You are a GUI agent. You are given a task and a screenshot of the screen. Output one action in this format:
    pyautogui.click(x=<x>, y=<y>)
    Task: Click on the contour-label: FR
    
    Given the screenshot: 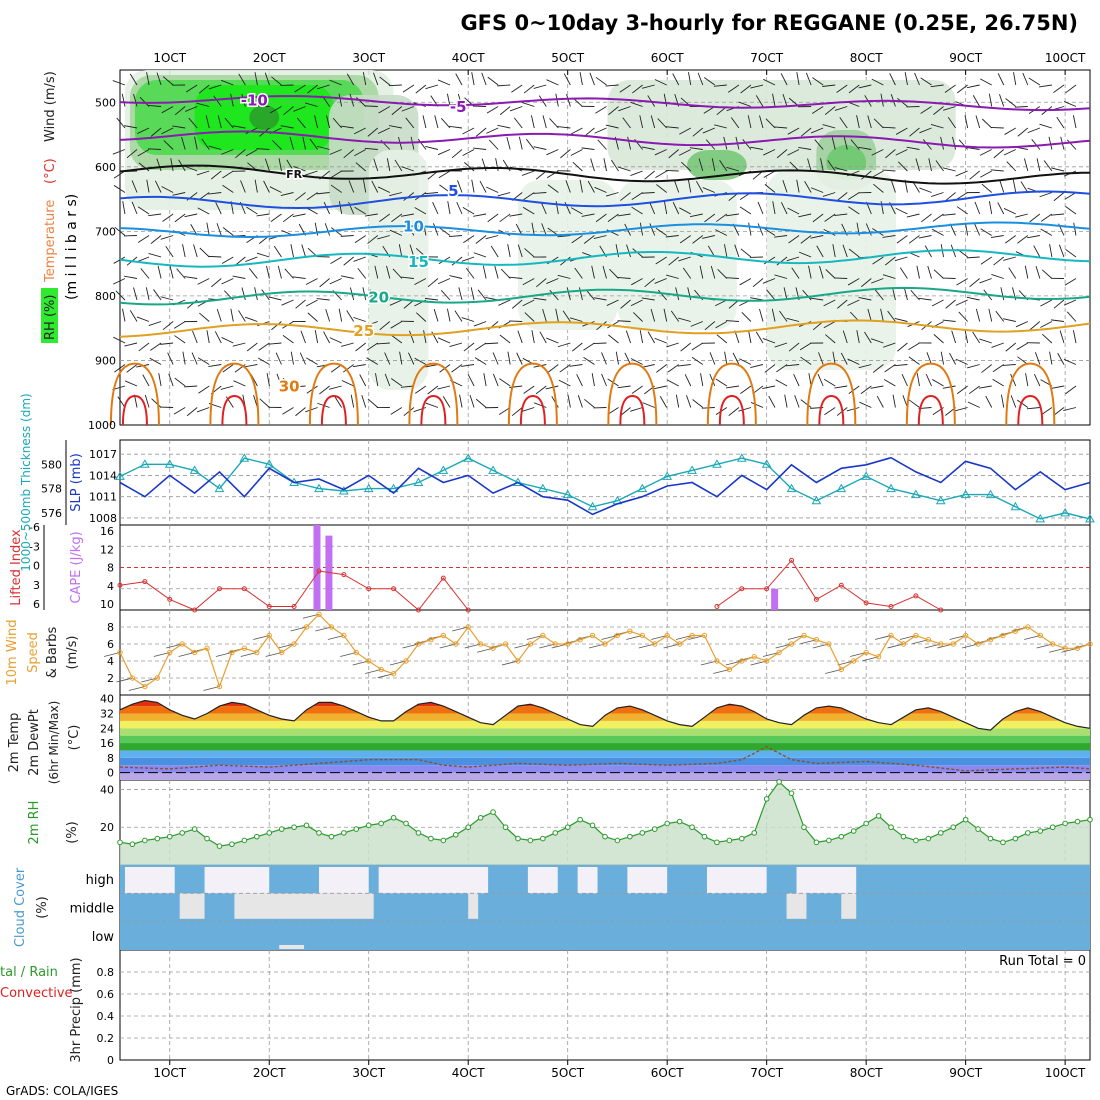 What is the action you would take?
    pyautogui.click(x=294, y=174)
    